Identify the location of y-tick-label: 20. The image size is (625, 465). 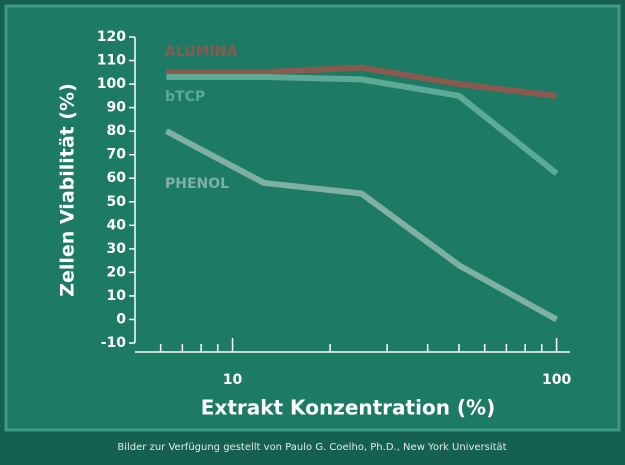
(117, 272).